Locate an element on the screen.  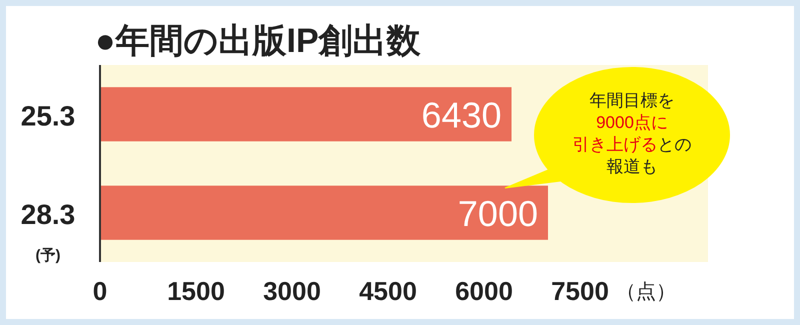
annotation: 年間目標を9000点に引き上げるとの報道も is located at coordinates (632, 133).